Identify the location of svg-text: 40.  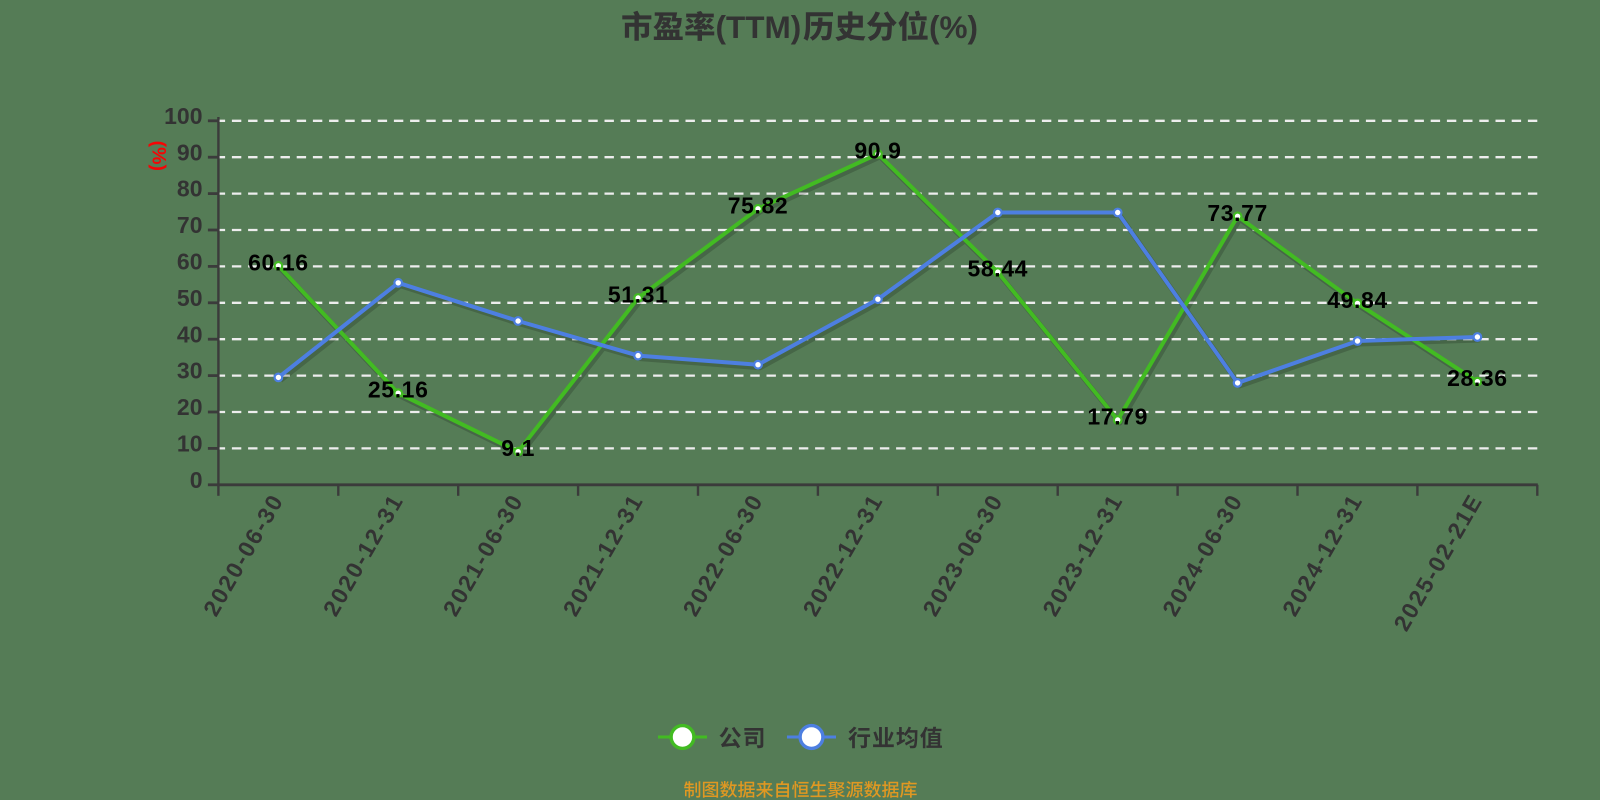
(190, 334).